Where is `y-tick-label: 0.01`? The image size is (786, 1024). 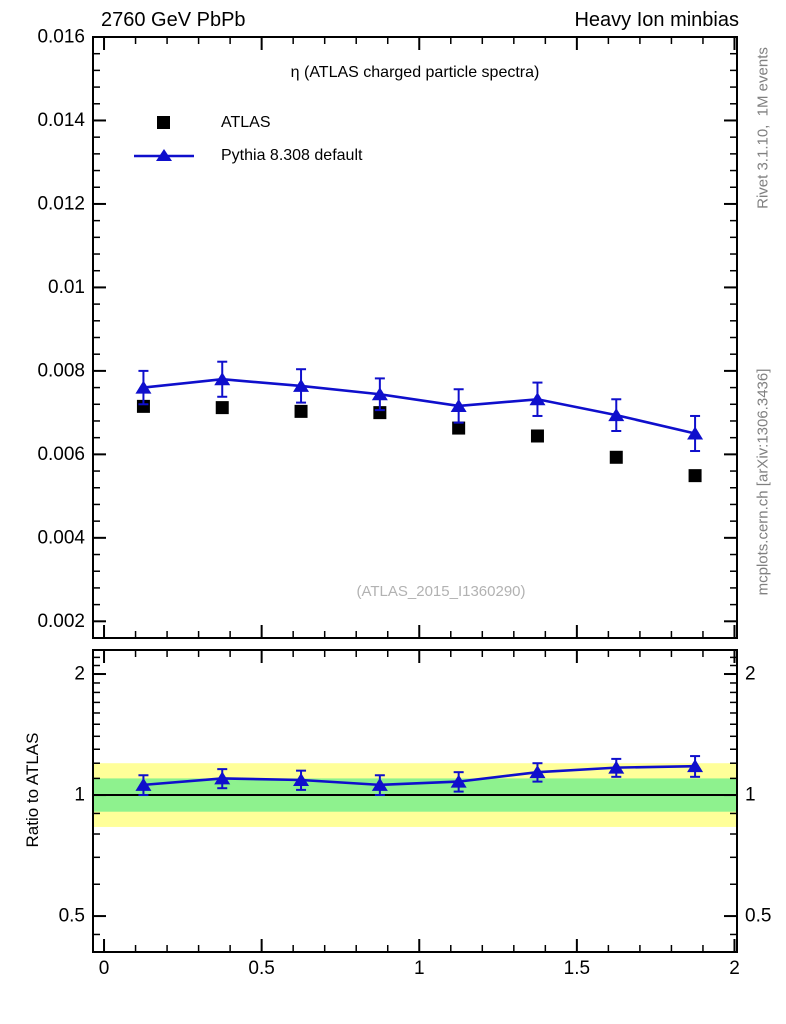 y-tick-label: 0.01 is located at coordinates (66, 287).